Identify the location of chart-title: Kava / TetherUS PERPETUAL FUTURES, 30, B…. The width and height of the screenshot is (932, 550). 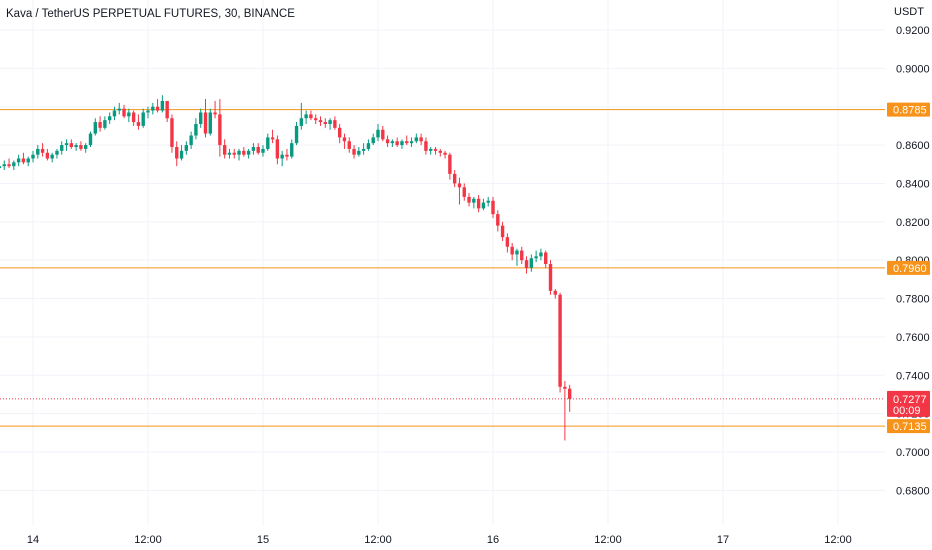
(150, 14).